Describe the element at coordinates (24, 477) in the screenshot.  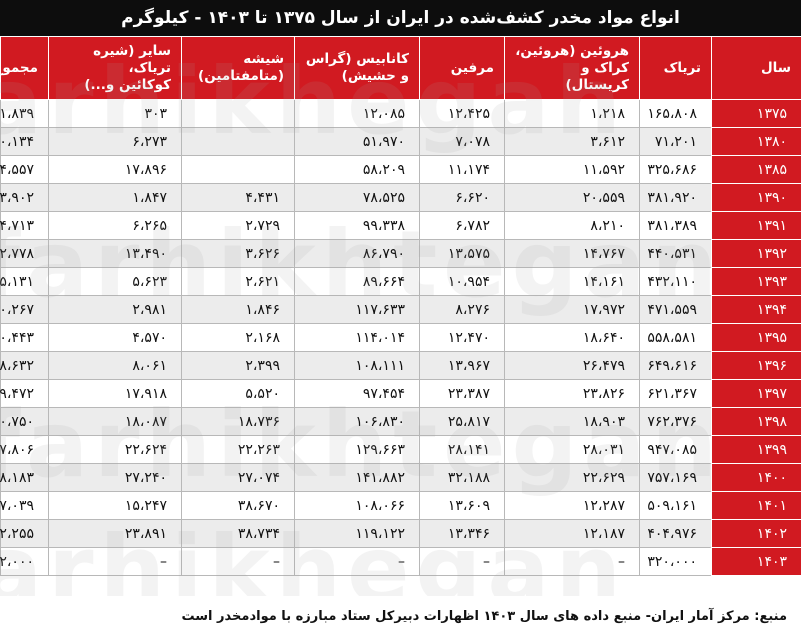
I see `value-cell: ۱،۰۰۸،۱۸۳` at that location.